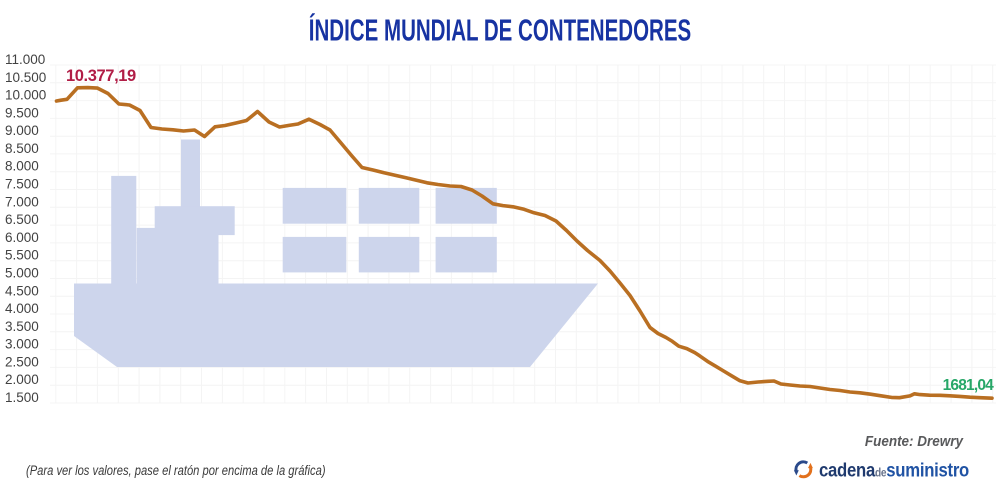 This screenshot has width=1000, height=500. Describe the element at coordinates (101, 76) in the screenshot. I see `svg-text: 10.377,19` at that location.